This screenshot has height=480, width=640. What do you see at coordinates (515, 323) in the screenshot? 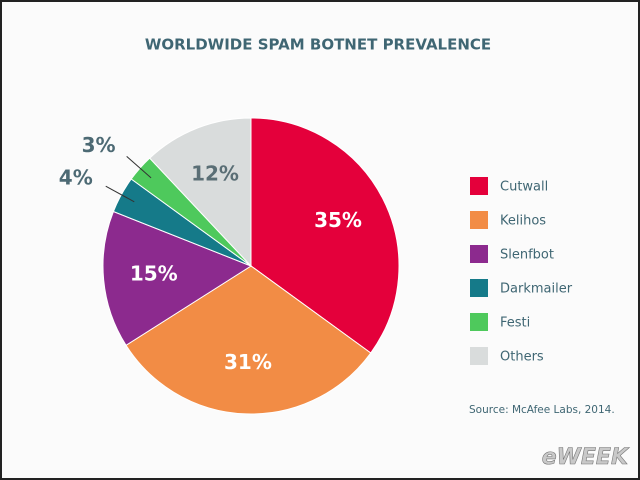
I see `legend-label: Festi` at bounding box center [515, 323].